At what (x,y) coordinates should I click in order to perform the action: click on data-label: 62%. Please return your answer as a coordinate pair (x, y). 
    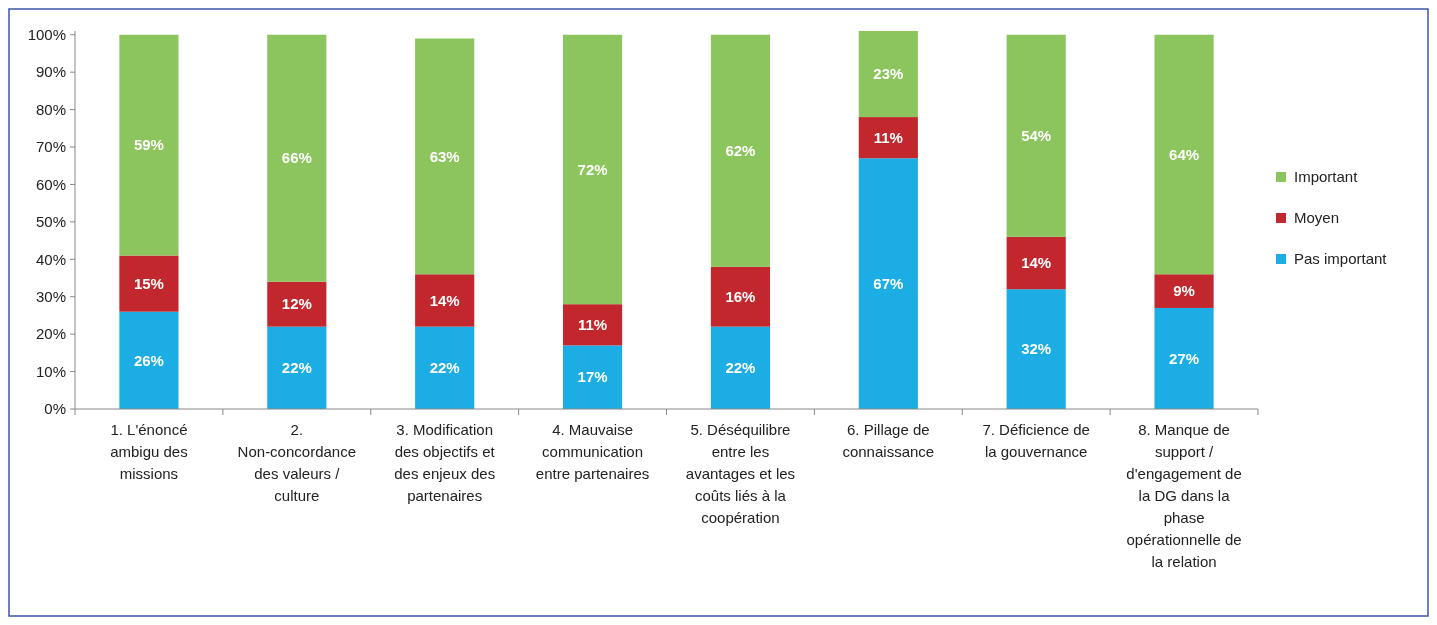
    Looking at the image, I should click on (740, 151).